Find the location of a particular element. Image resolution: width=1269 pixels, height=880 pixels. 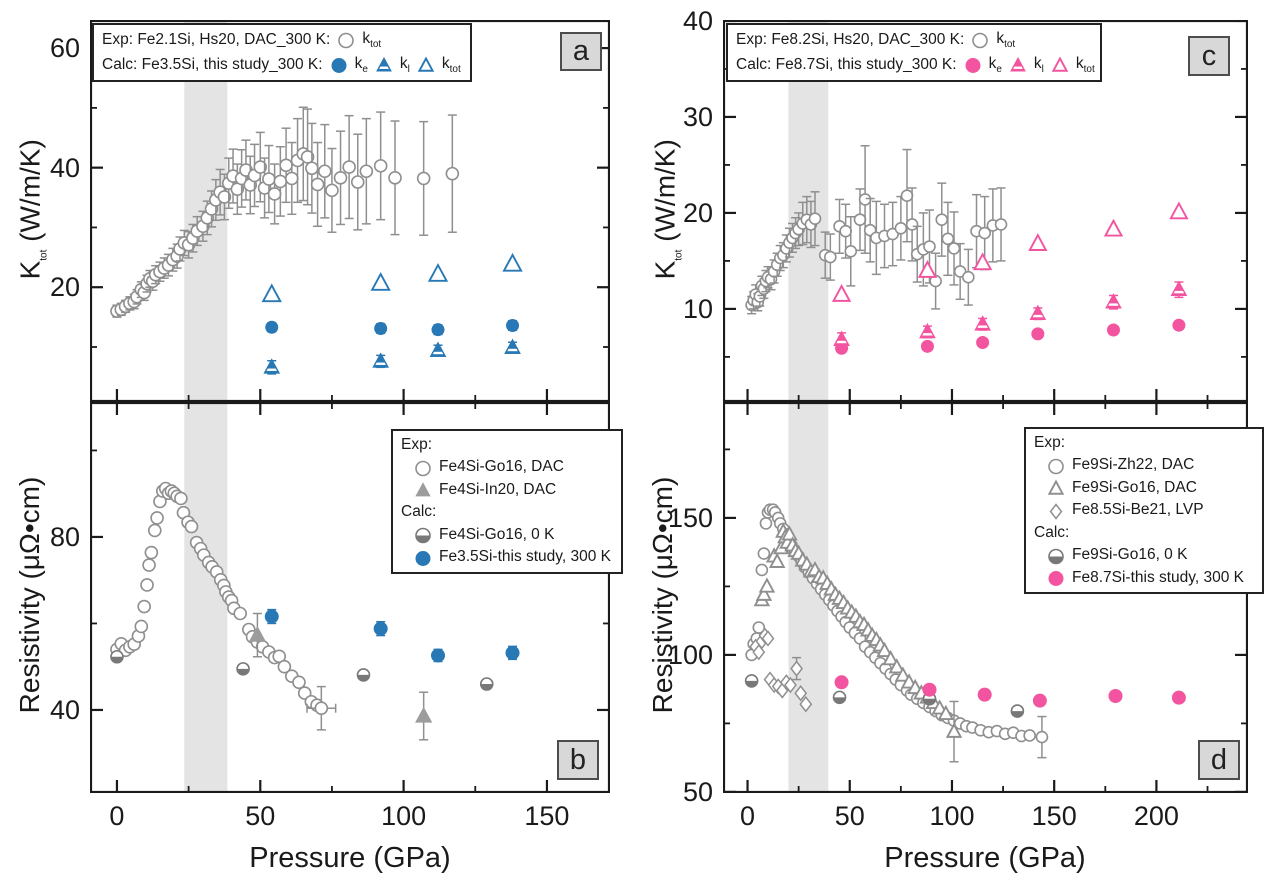

series-exp-Fe9Si-Go16-DAC is located at coordinates (858, 642).